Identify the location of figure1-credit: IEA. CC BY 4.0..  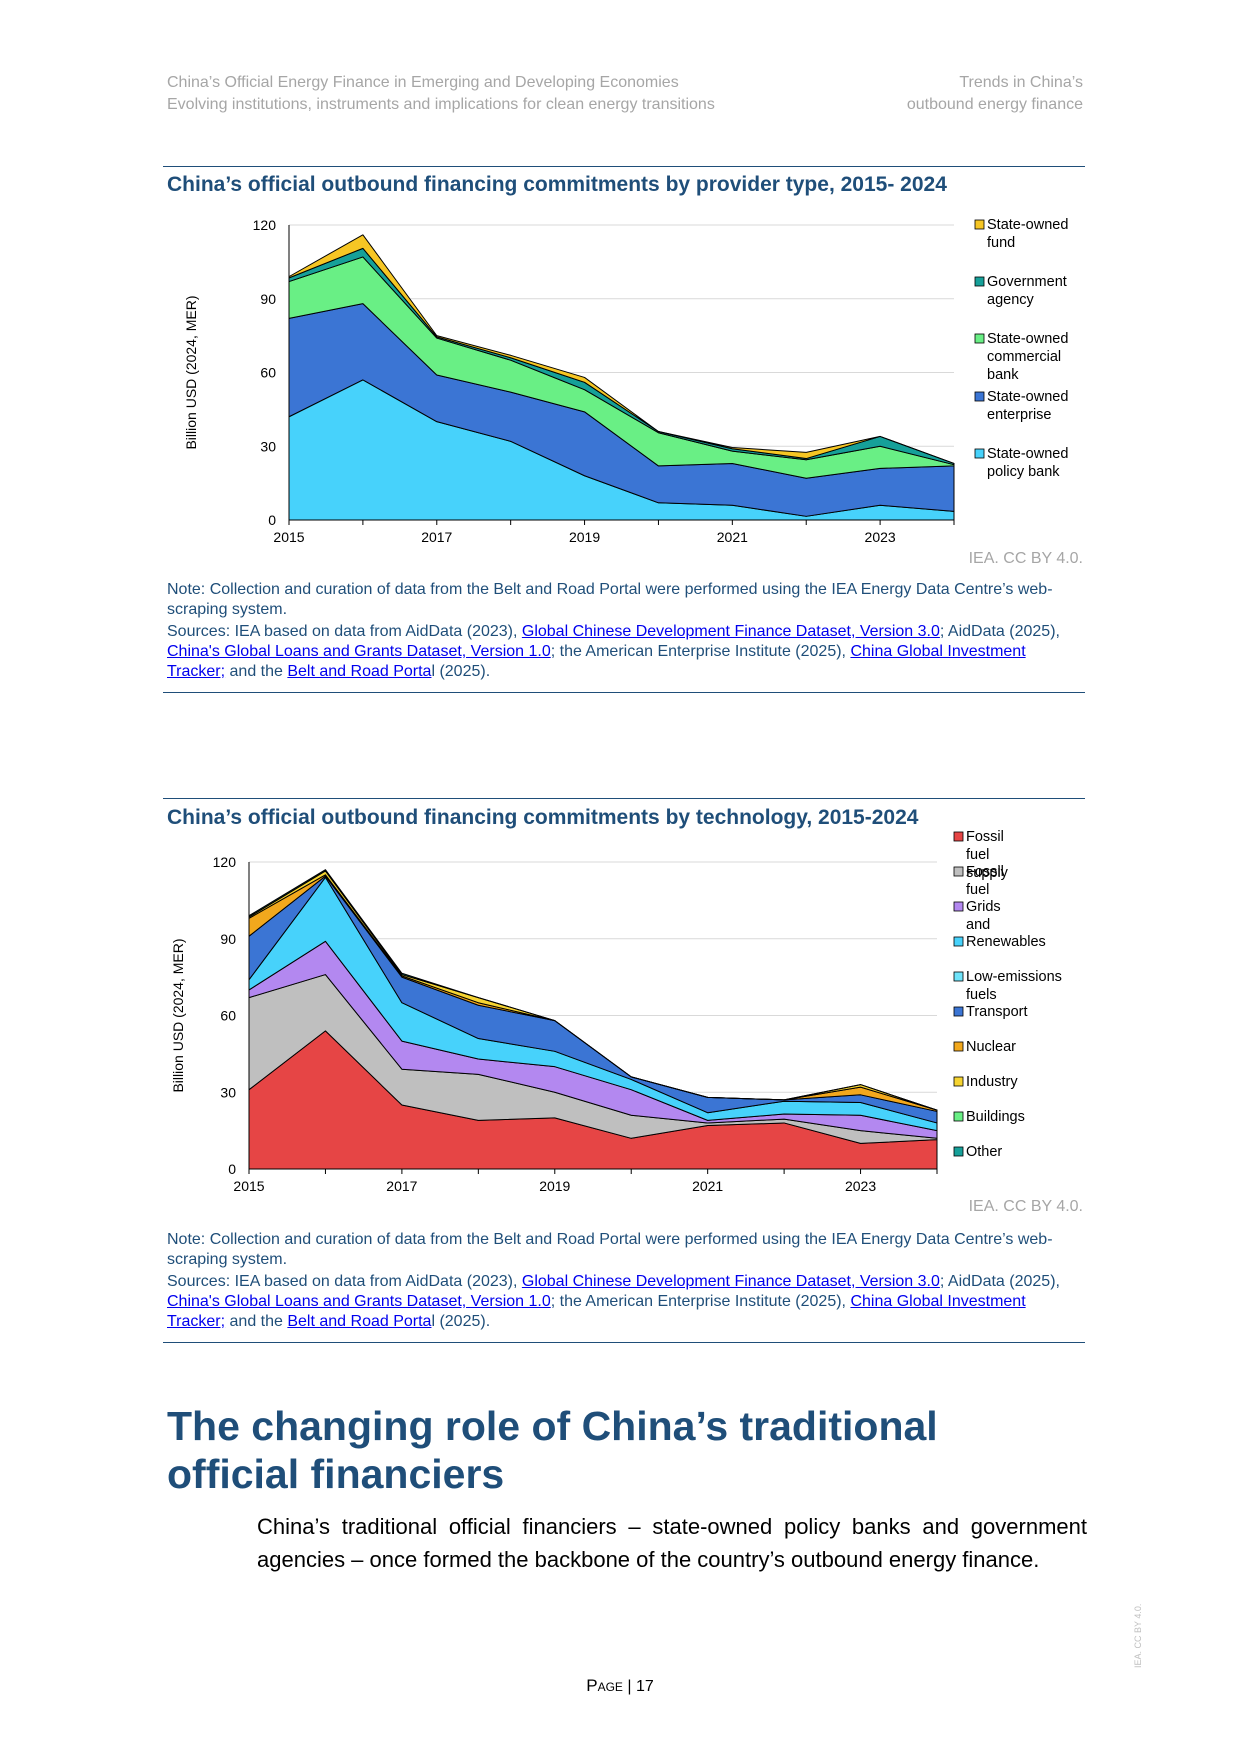
(1025, 558).